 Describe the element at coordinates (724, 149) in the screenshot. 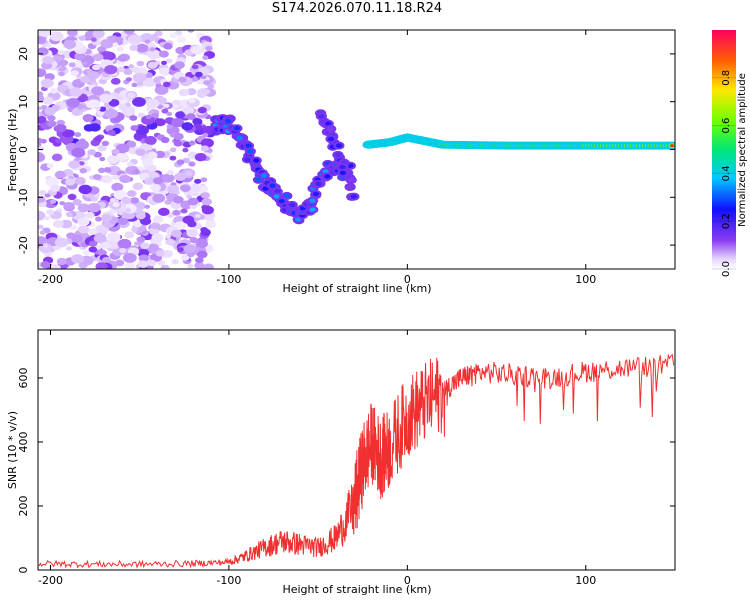

I see `colorbar-gradient` at that location.